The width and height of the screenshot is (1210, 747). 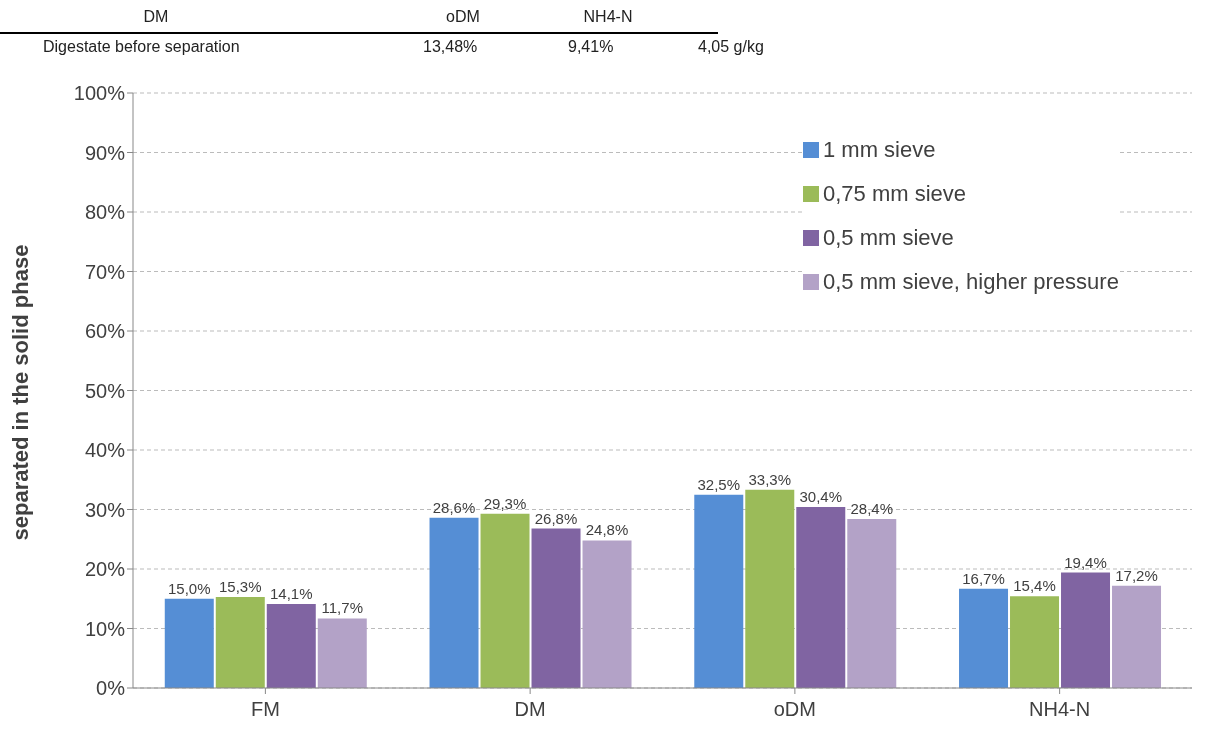 What do you see at coordinates (971, 282) in the screenshot?
I see `legend-label: 0,5 mm sieve, higher pressure` at bounding box center [971, 282].